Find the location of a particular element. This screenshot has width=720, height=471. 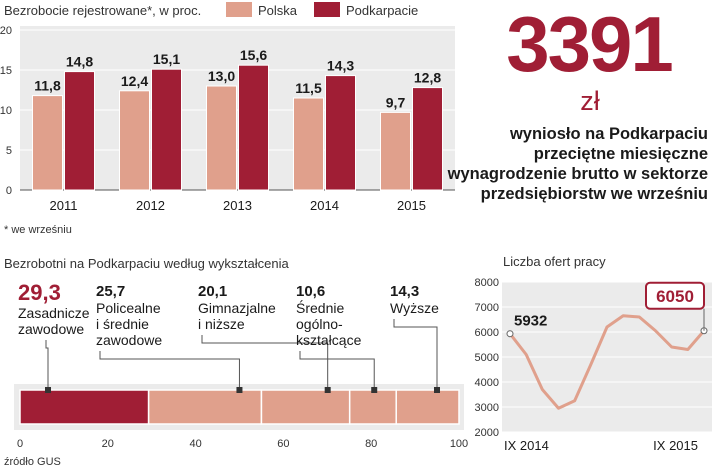

education-value-label: 10,6 is located at coordinates (310, 291).